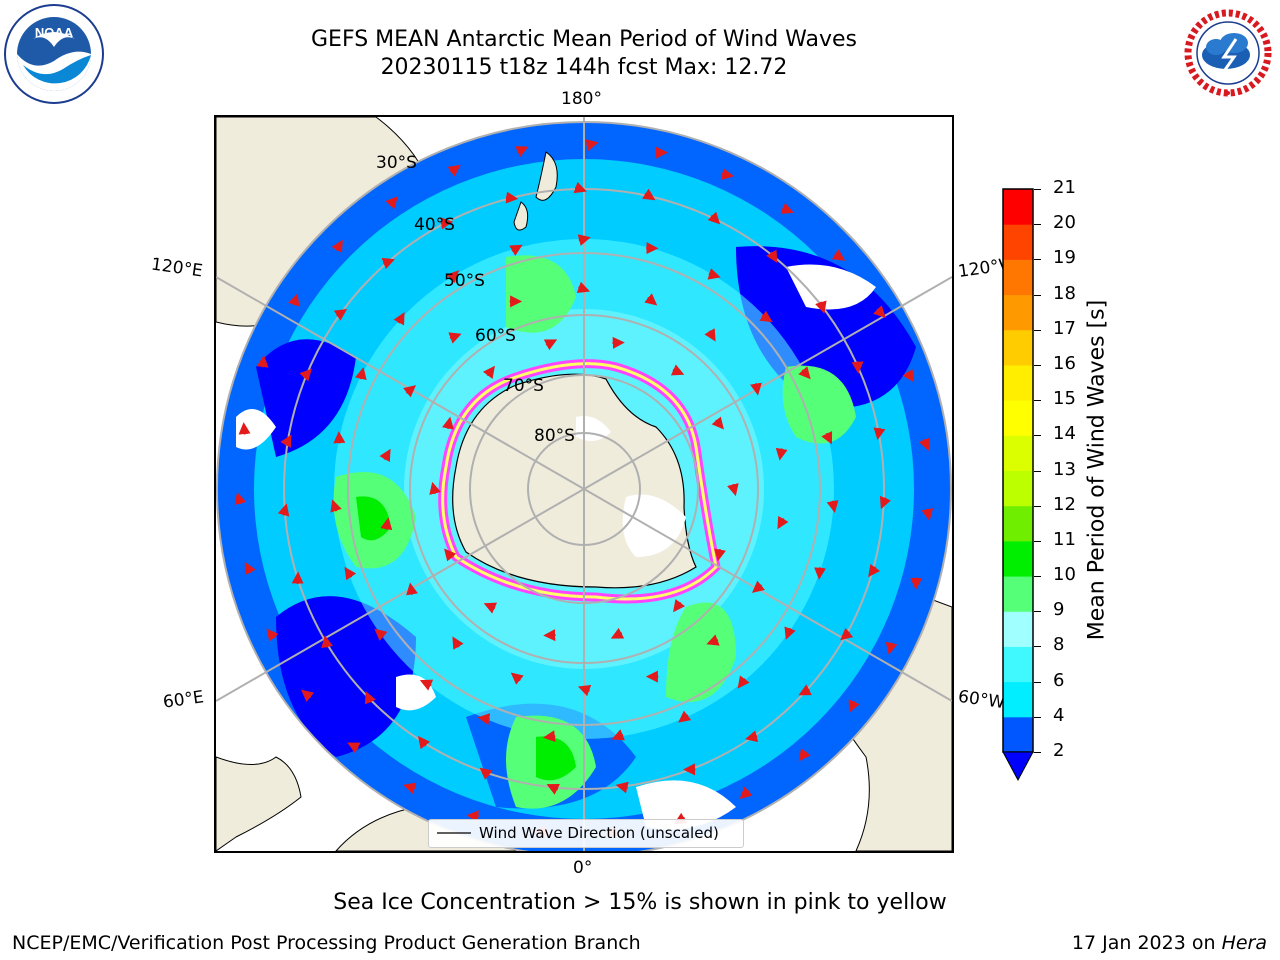 Image resolution: width=1280 pixels, height=960 pixels. What do you see at coordinates (584, 67) in the screenshot?
I see `chart-subtitle: 20230115 t18z 144h fcst Max: 12.72` at bounding box center [584, 67].